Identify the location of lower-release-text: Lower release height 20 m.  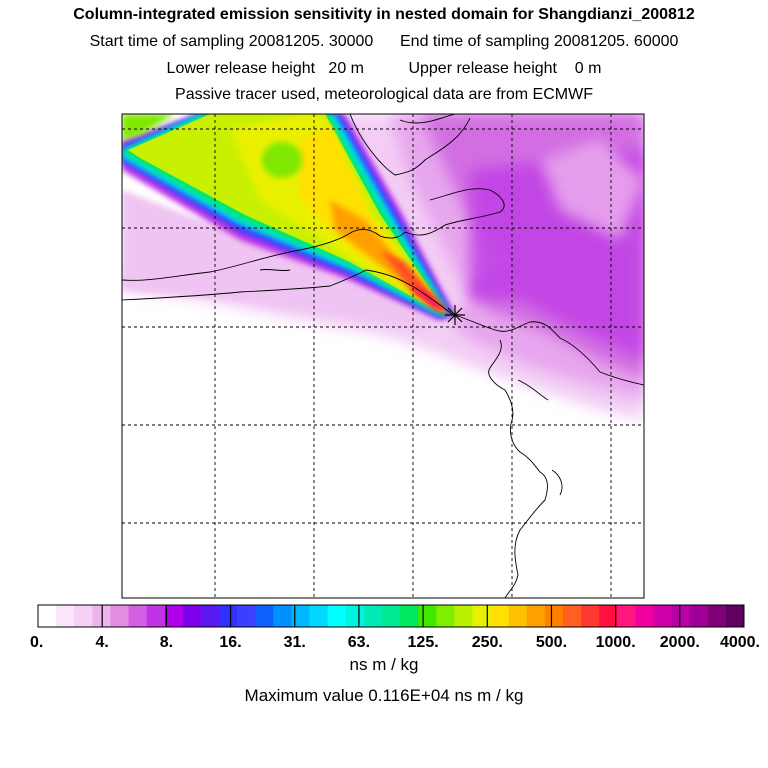
(265, 68).